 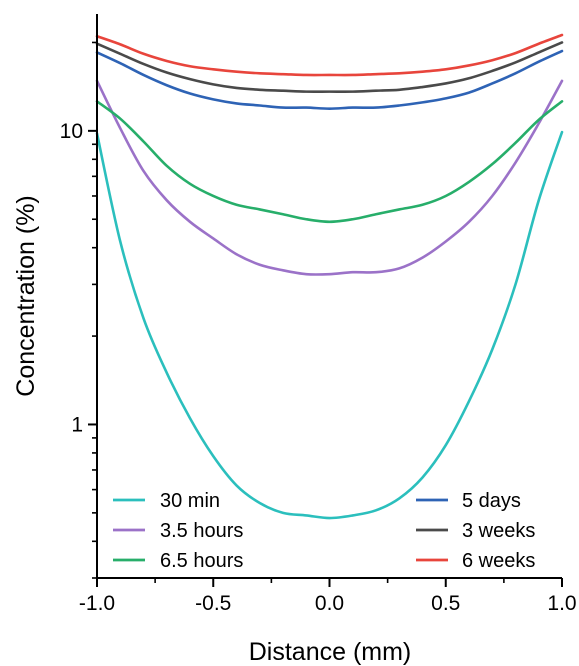 I want to click on legend-item-4: 3 weeks, so click(x=475, y=531).